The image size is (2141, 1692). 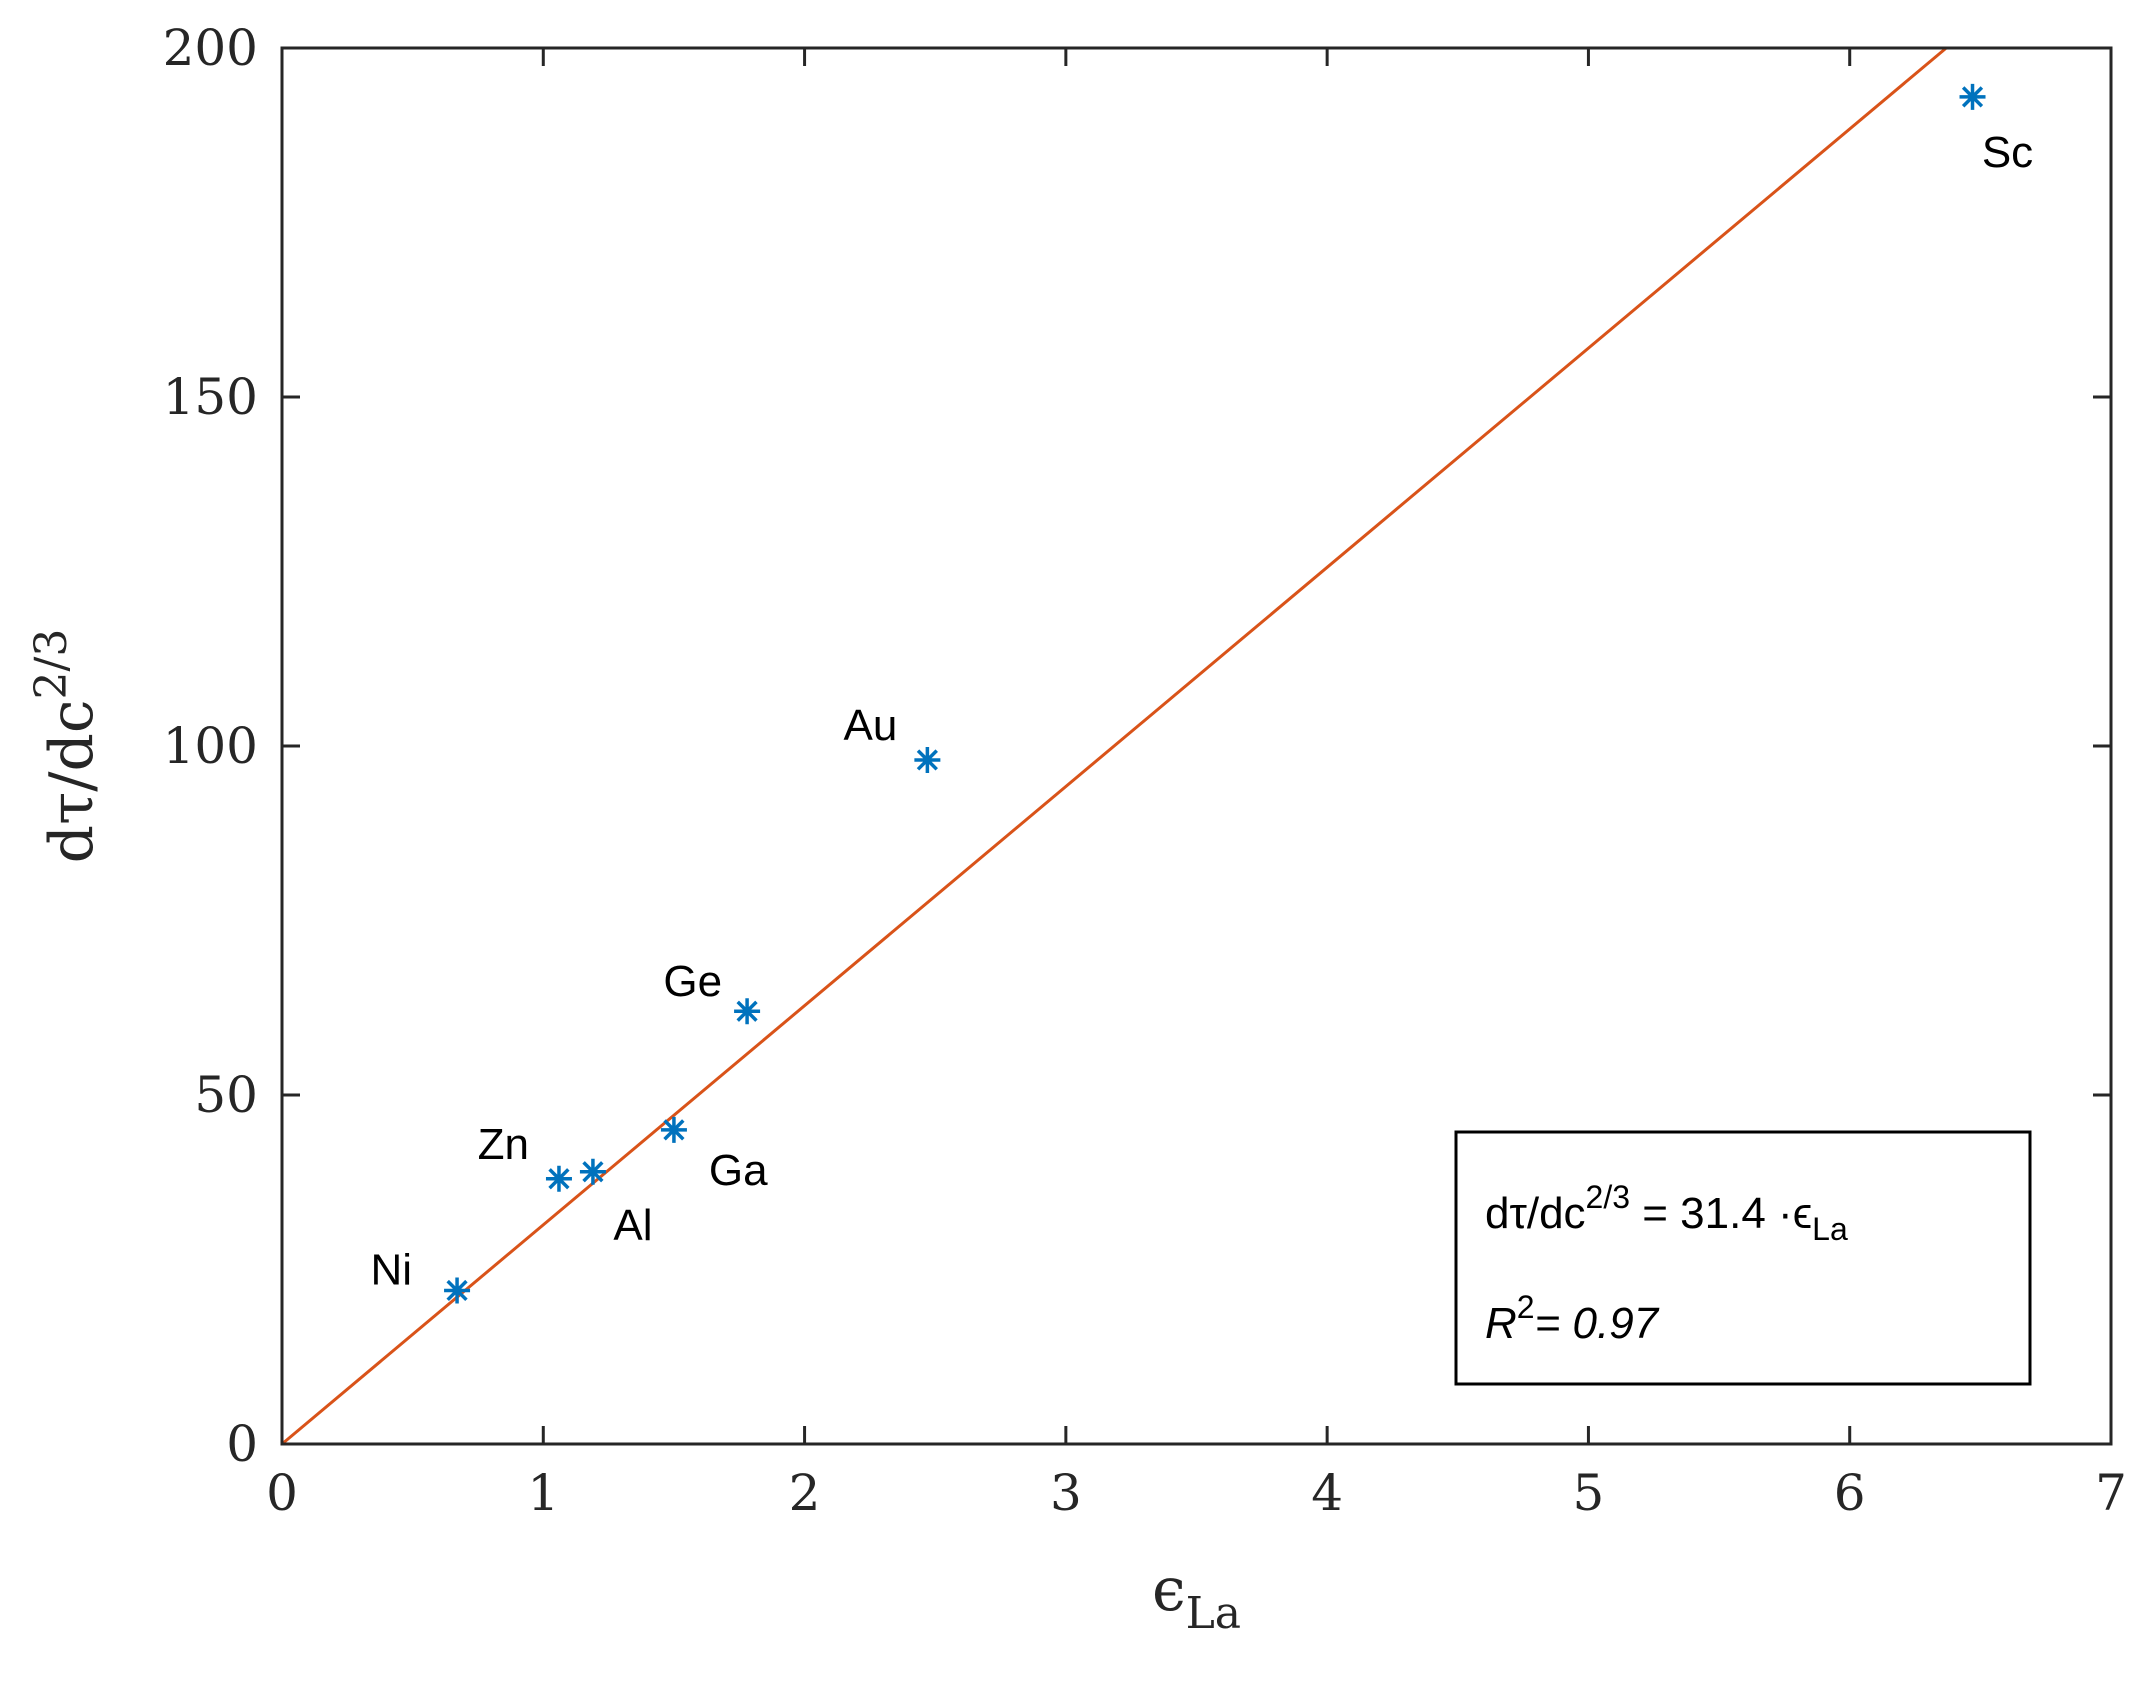 What do you see at coordinates (210, 746) in the screenshot?
I see `y-tick-label: 100` at bounding box center [210, 746].